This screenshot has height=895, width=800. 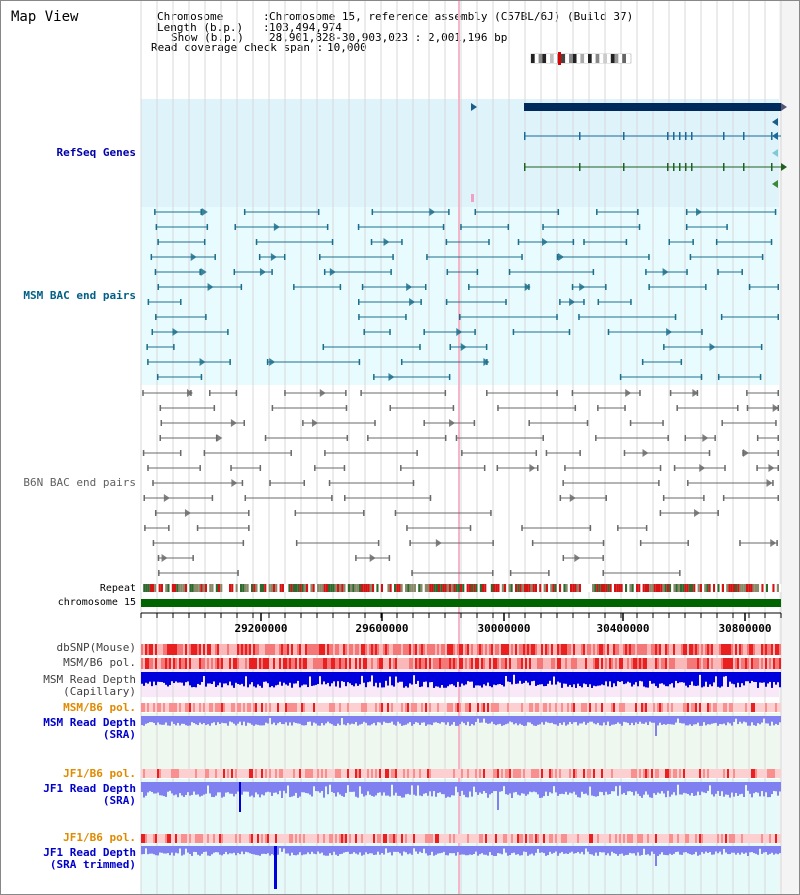 I want to click on jf1-b6-pol-2-label: JF1/B6 pol., so click(x=99, y=837).